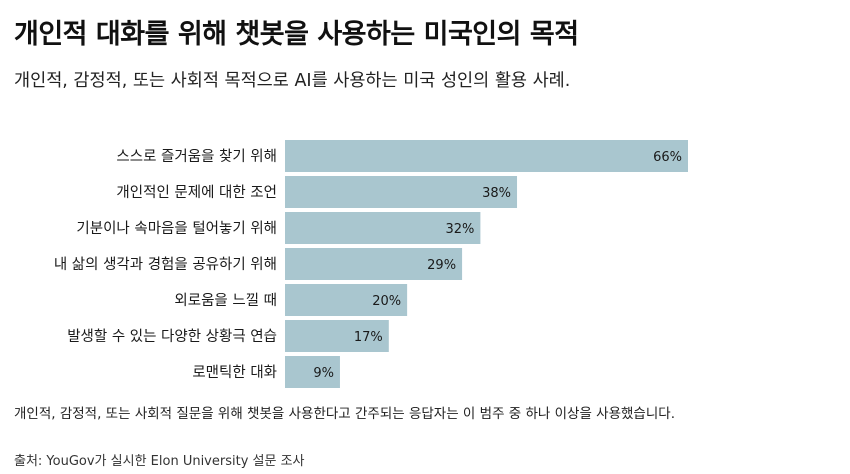 The width and height of the screenshot is (850, 474). I want to click on value-label: 20%, so click(386, 301).